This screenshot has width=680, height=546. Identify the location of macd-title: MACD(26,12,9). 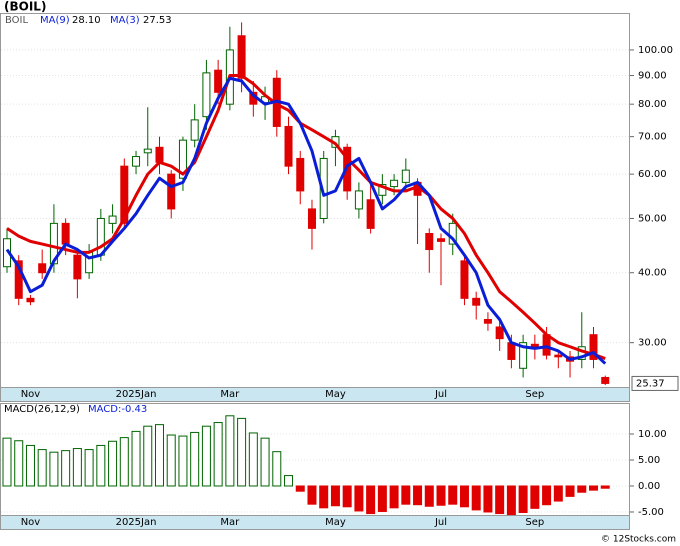
(42, 409).